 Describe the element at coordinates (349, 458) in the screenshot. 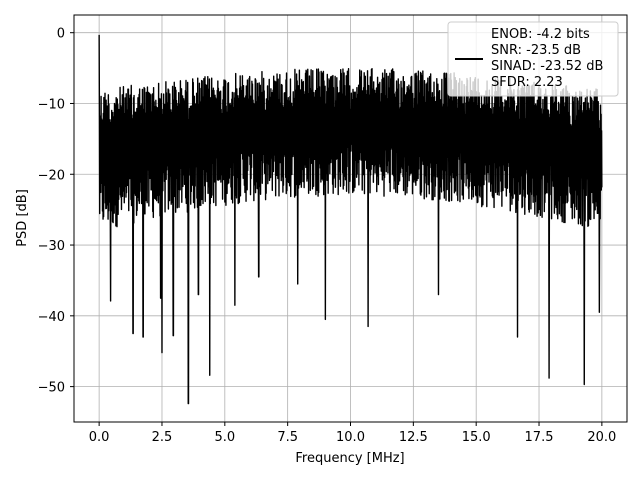

I see `x-axis-label: Frequency [MHz]` at that location.